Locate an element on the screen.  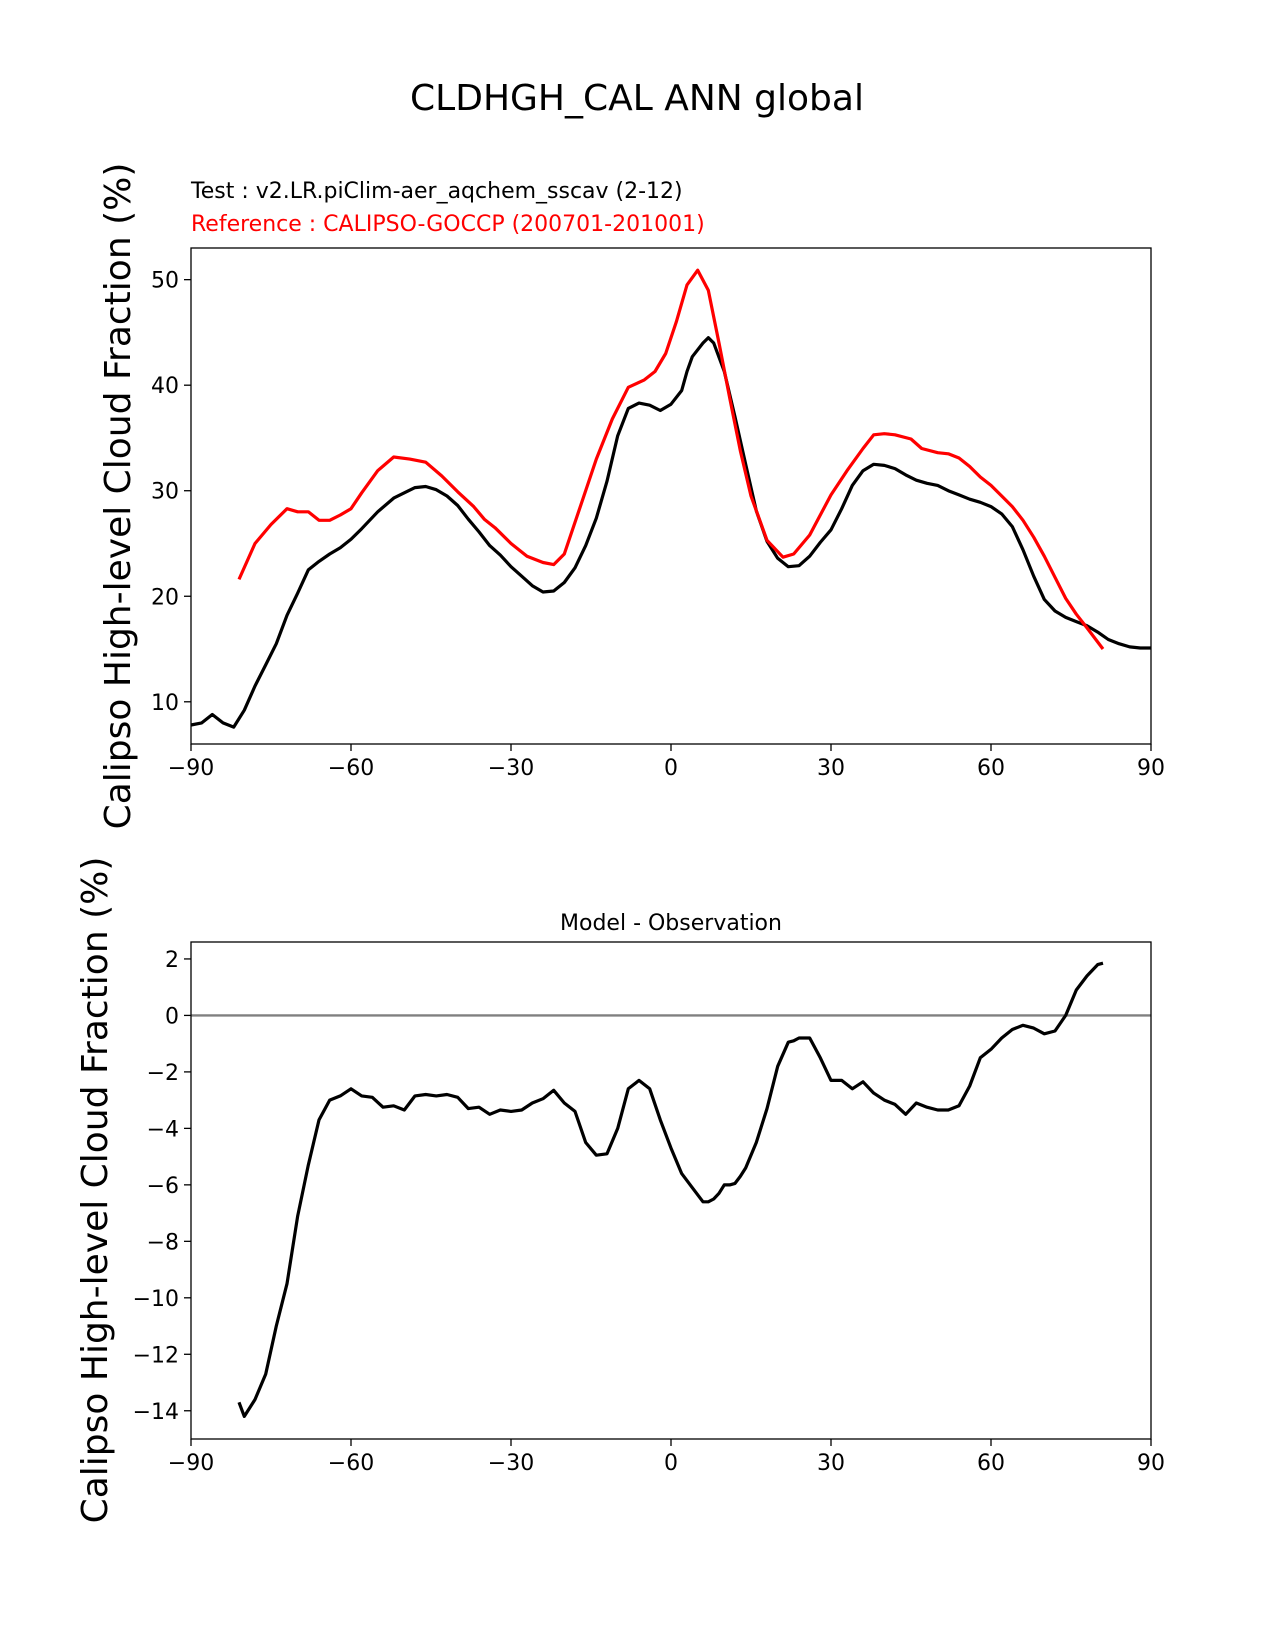
top-y-tick-label: 40 is located at coordinates (165, 386).